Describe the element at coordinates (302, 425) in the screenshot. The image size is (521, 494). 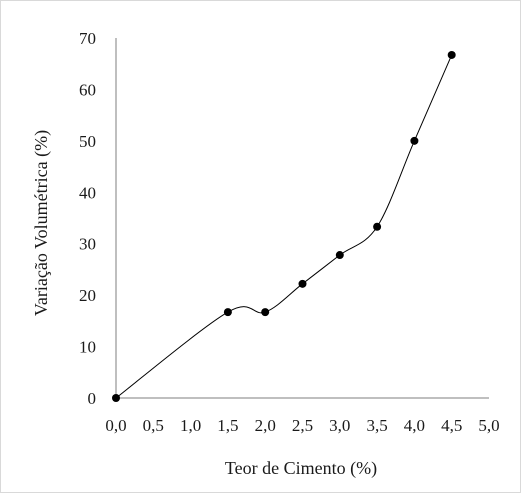
I see `x-tick-label: 2,5` at that location.